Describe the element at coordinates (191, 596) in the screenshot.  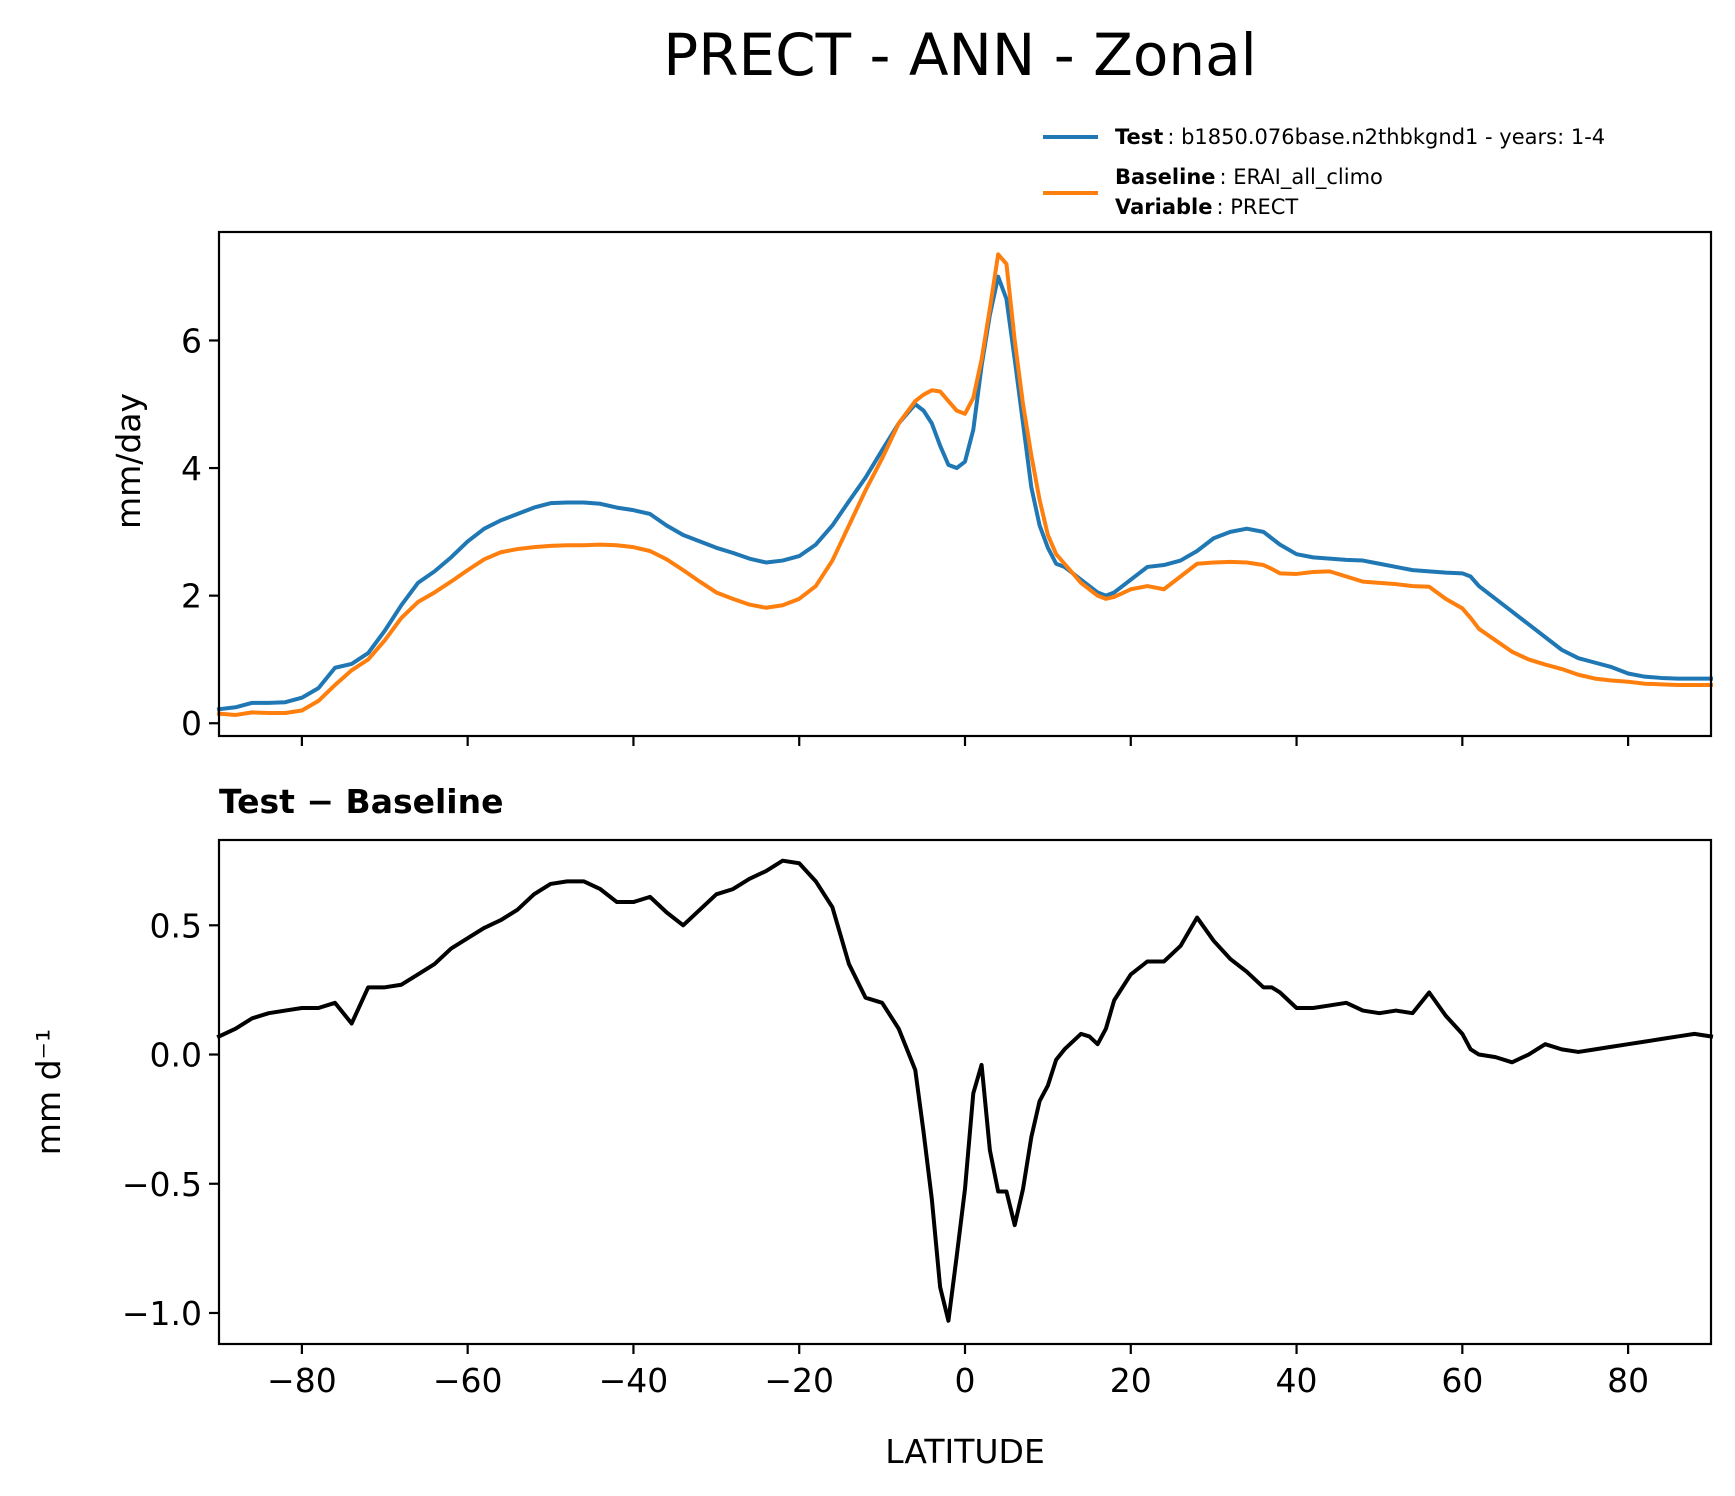
I see `top-y-tick-label: 2` at that location.